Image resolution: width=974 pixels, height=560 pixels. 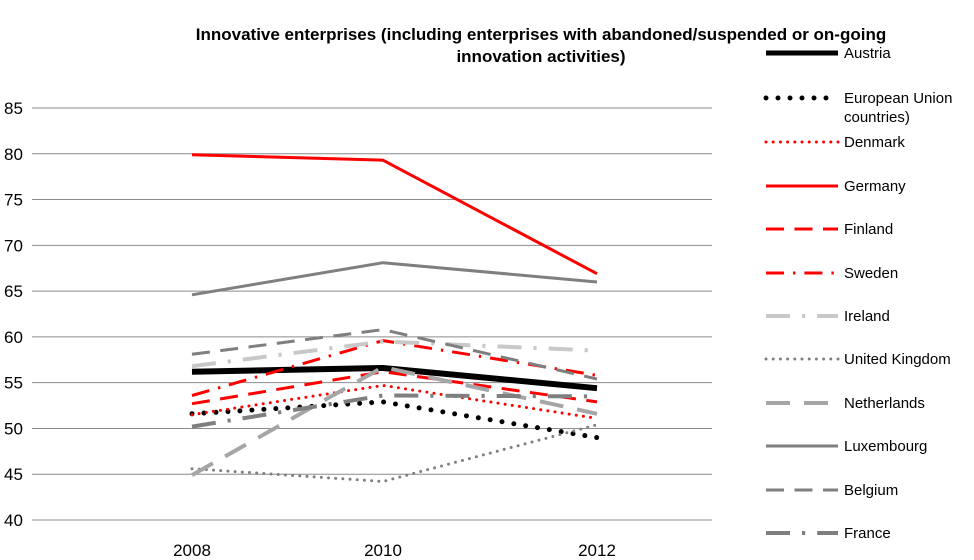 I want to click on series-line-finland, so click(x=394, y=388).